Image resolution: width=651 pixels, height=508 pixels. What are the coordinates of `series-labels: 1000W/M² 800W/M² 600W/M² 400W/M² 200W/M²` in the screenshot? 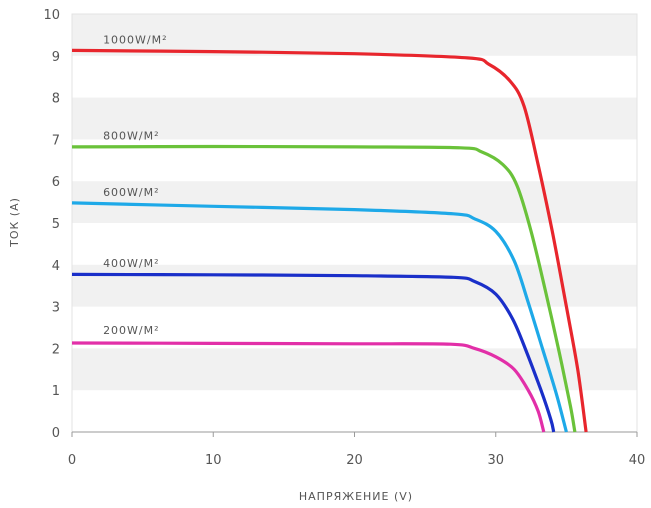 It's located at (135, 185).